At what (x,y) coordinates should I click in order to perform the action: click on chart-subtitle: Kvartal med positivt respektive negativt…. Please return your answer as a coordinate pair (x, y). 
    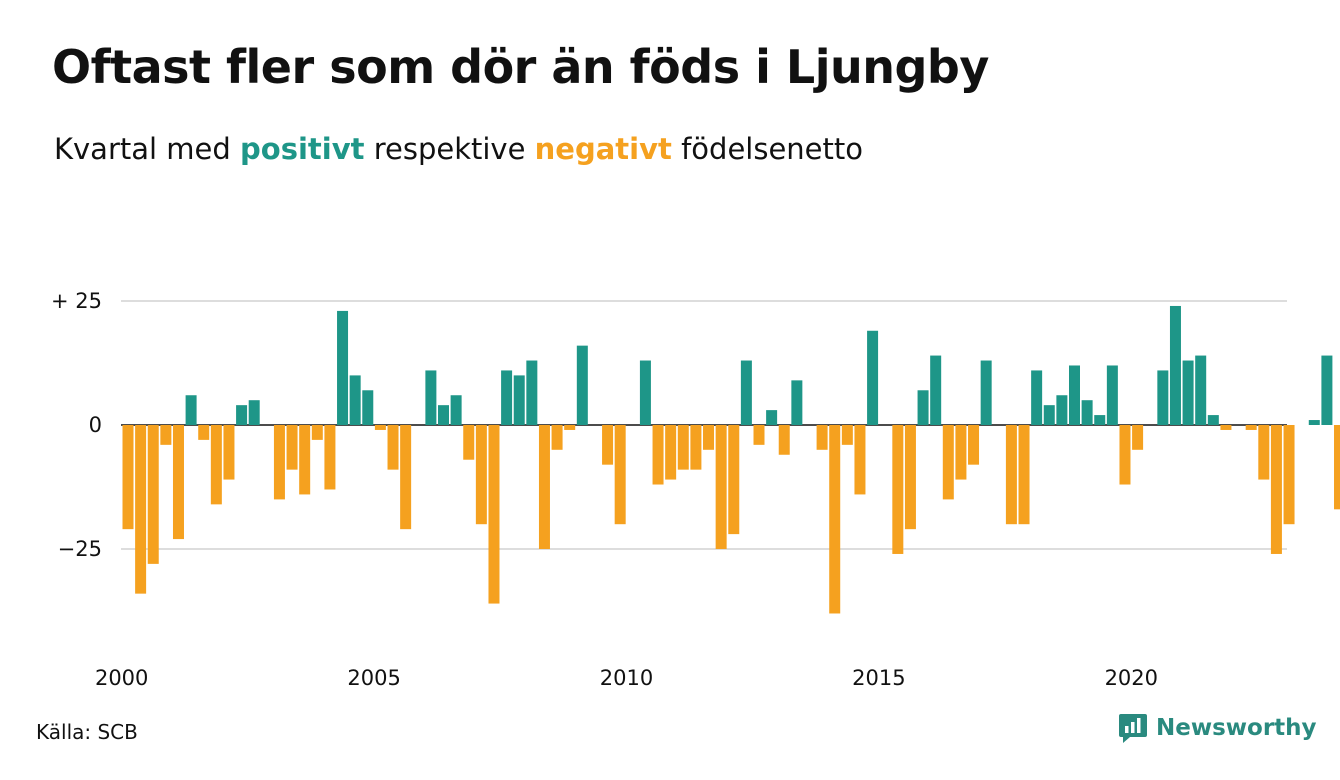
    Looking at the image, I should click on (458, 149).